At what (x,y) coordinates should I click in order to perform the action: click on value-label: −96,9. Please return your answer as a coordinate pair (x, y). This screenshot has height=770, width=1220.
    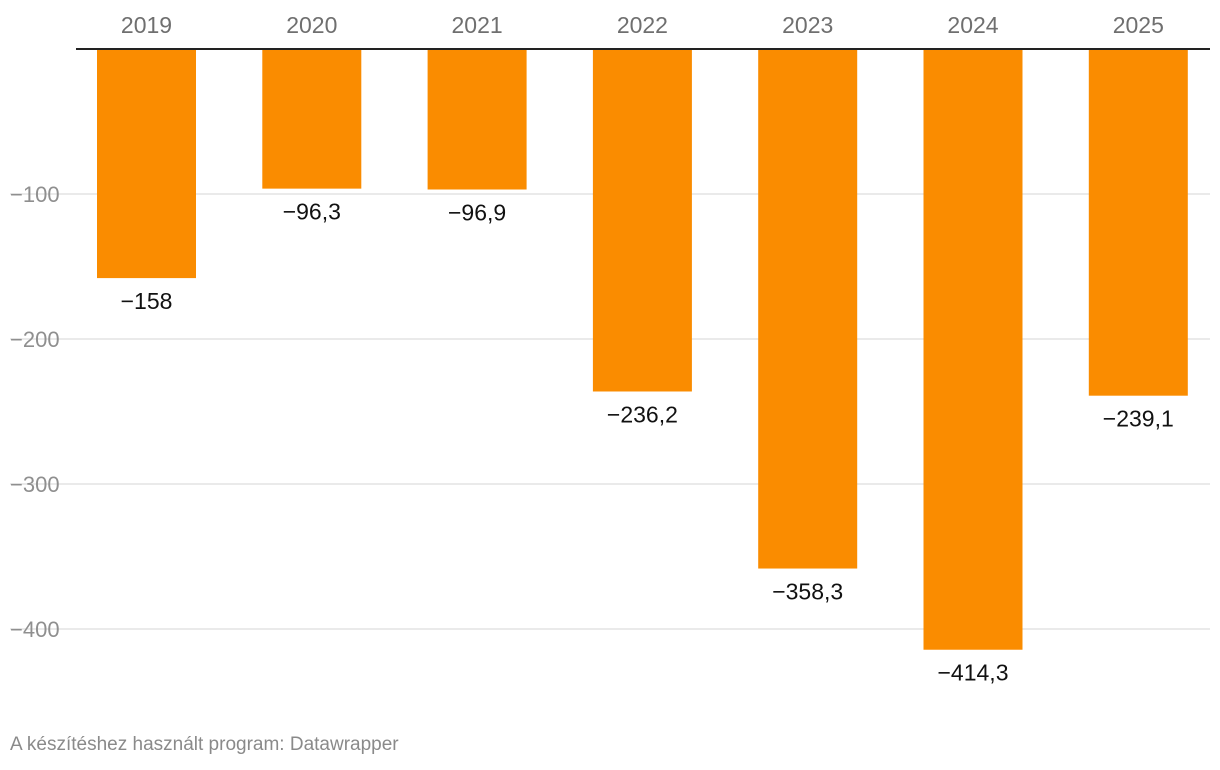
    Looking at the image, I should click on (477, 213).